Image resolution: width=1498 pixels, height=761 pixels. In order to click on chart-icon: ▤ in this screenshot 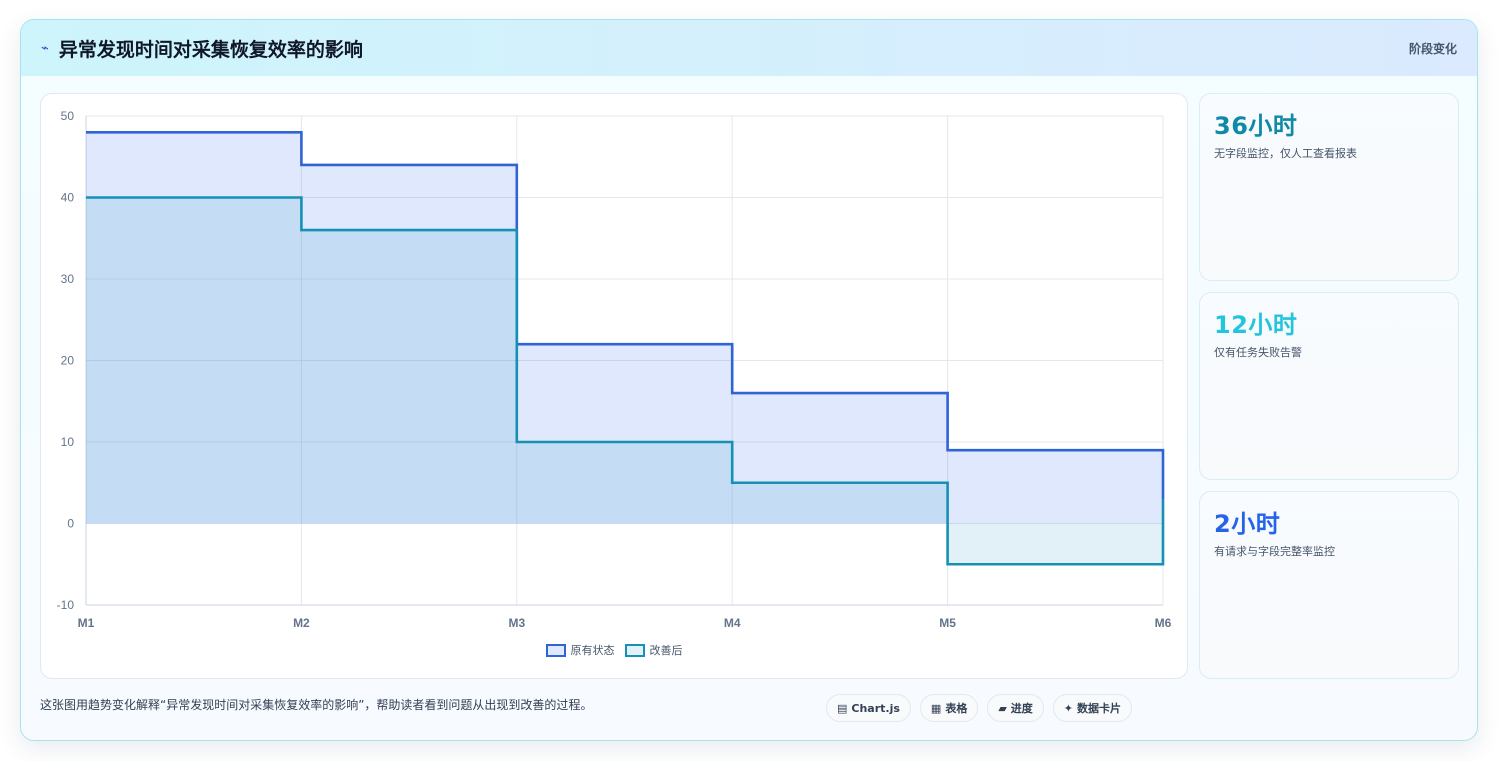, I will do `click(842, 708)`.